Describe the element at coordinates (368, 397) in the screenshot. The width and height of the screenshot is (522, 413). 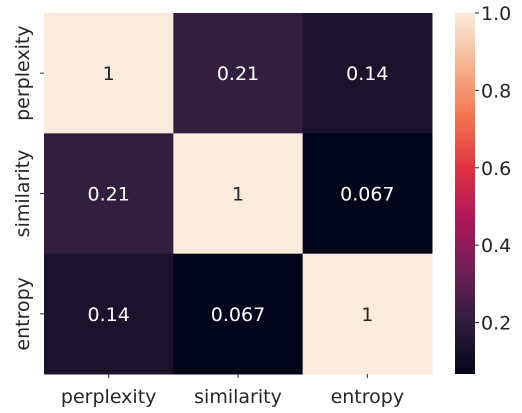
I see `x-tick-label: entropy` at that location.